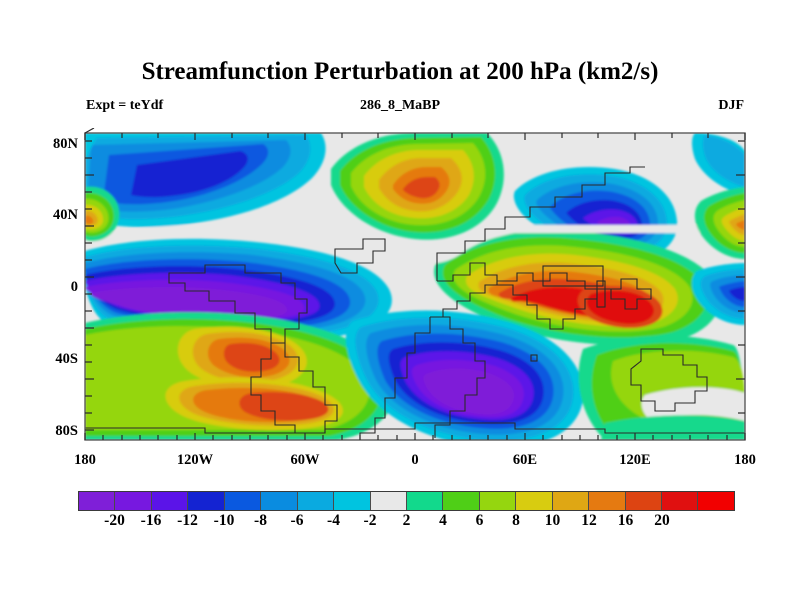 This screenshot has width=800, height=600. Describe the element at coordinates (415, 436) in the screenshot. I see `x-axis-ticks` at that location.